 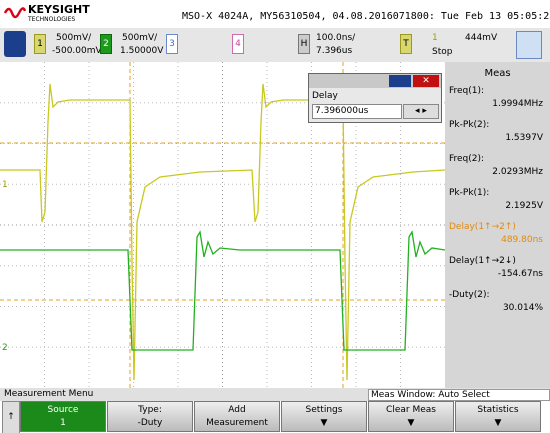 What do you see at coordinates (304, 44) in the screenshot?
I see `horizontal-box: H` at bounding box center [304, 44].